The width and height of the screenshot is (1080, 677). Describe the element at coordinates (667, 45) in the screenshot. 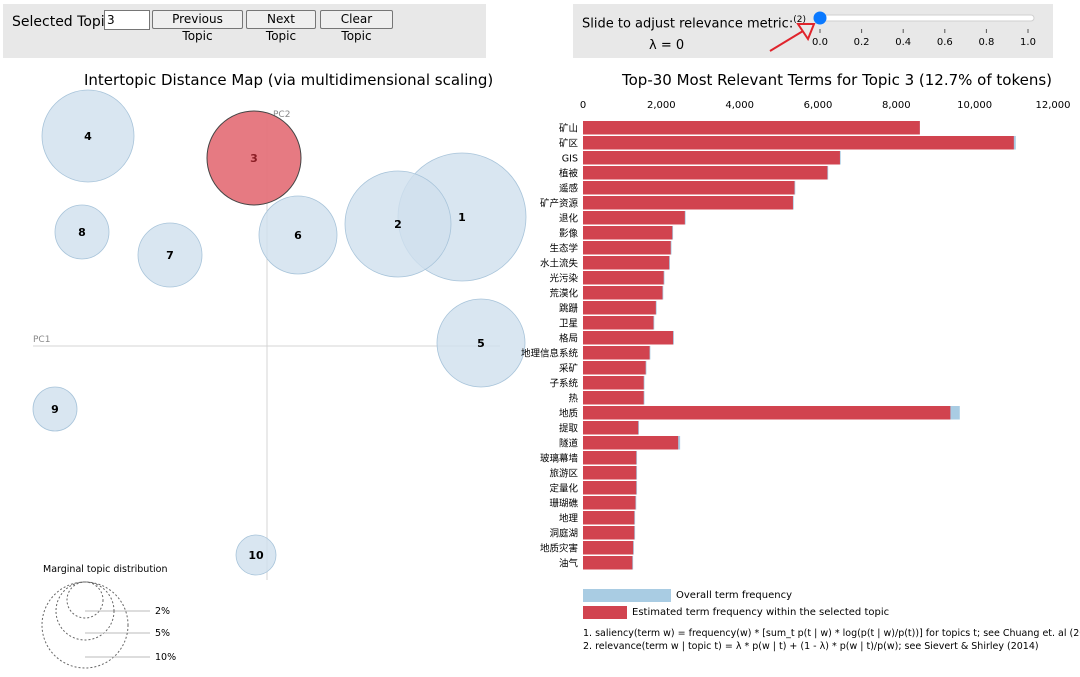

I see `lambda-value-text: λ = 0` at that location.